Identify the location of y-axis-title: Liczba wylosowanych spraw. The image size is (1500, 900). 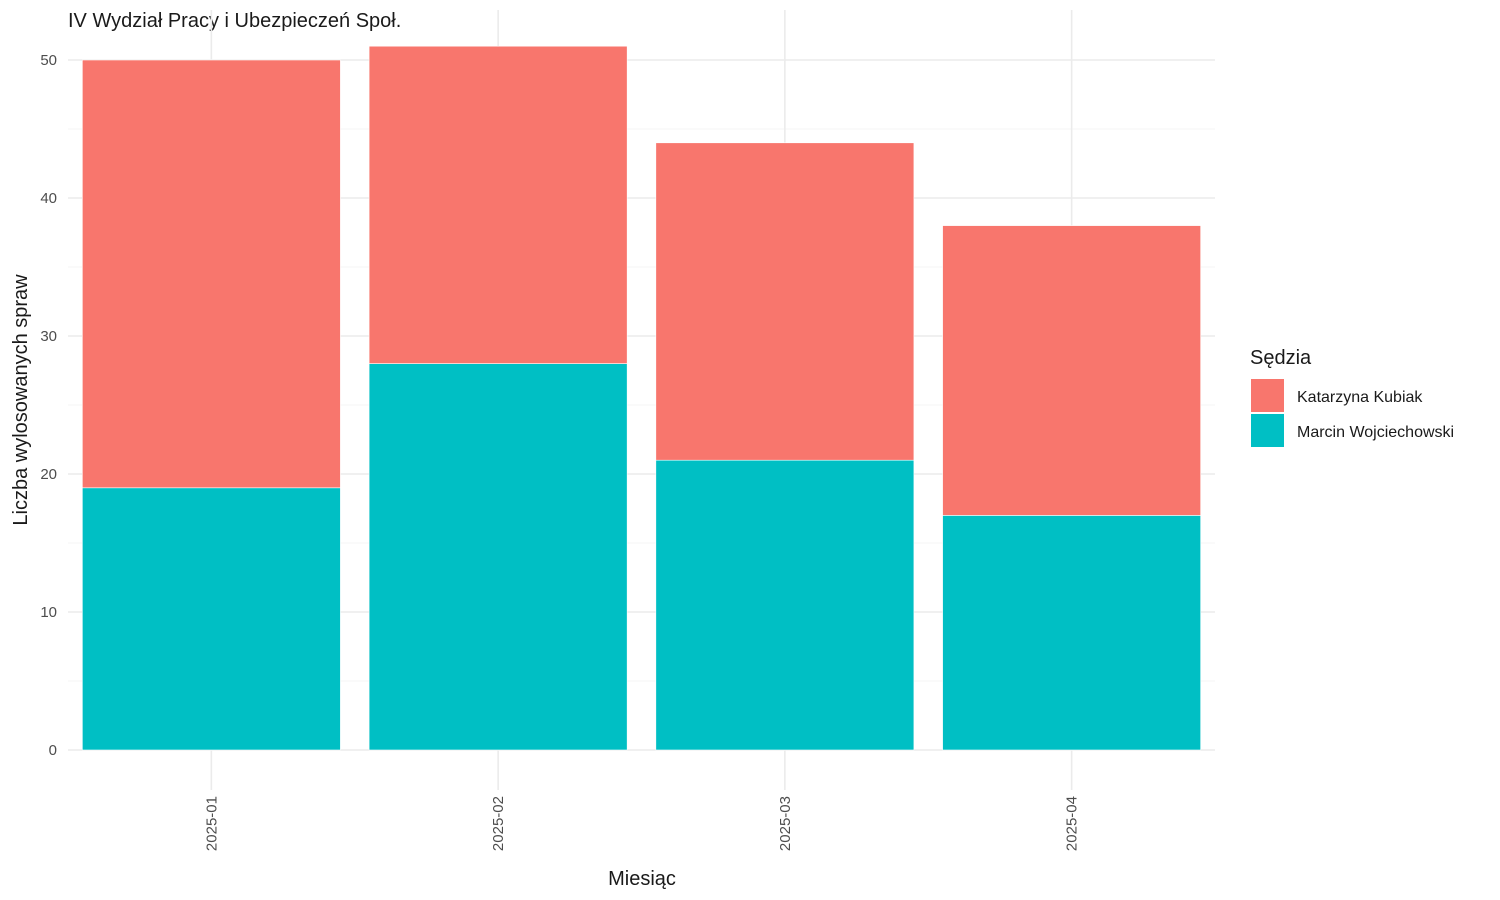
(21, 400).